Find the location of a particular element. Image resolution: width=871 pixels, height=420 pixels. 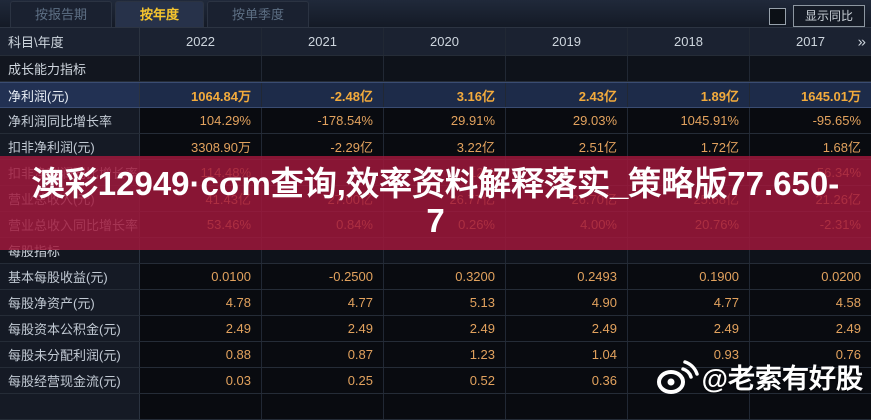

table-row: 每股未分配利润(元) 0.88 0.87 1.23 1.04 0.93 0.76 is located at coordinates (435, 355).